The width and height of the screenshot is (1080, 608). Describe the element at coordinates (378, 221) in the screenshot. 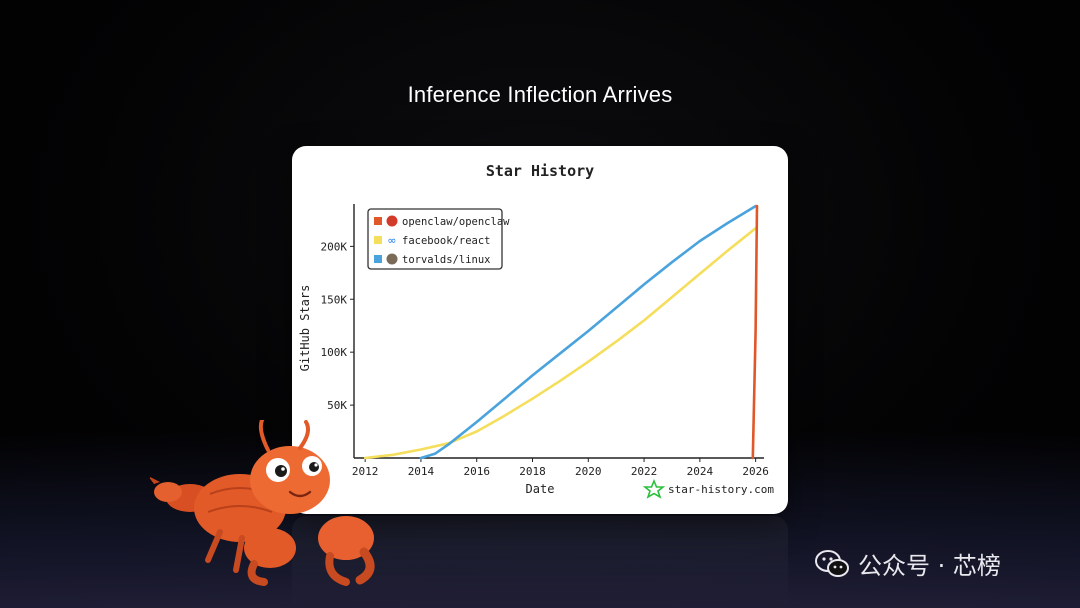

I see `legend-swatch-openclaw` at that location.